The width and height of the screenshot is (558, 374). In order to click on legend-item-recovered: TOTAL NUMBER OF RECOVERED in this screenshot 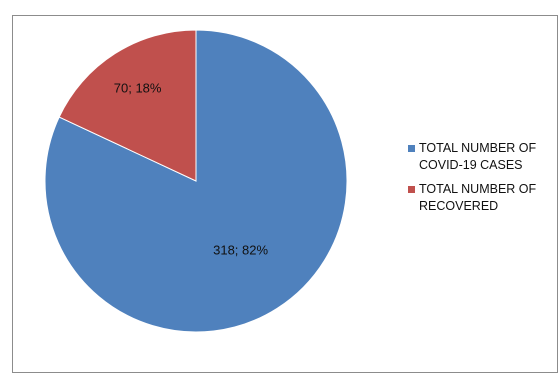, I will do `click(478, 198)`.